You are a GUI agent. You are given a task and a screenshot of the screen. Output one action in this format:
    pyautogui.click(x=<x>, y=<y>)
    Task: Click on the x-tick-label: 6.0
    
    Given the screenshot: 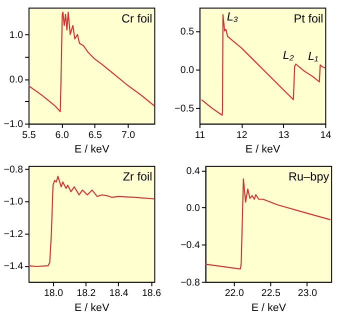 What is the action you would take?
    pyautogui.click(x=62, y=135)
    